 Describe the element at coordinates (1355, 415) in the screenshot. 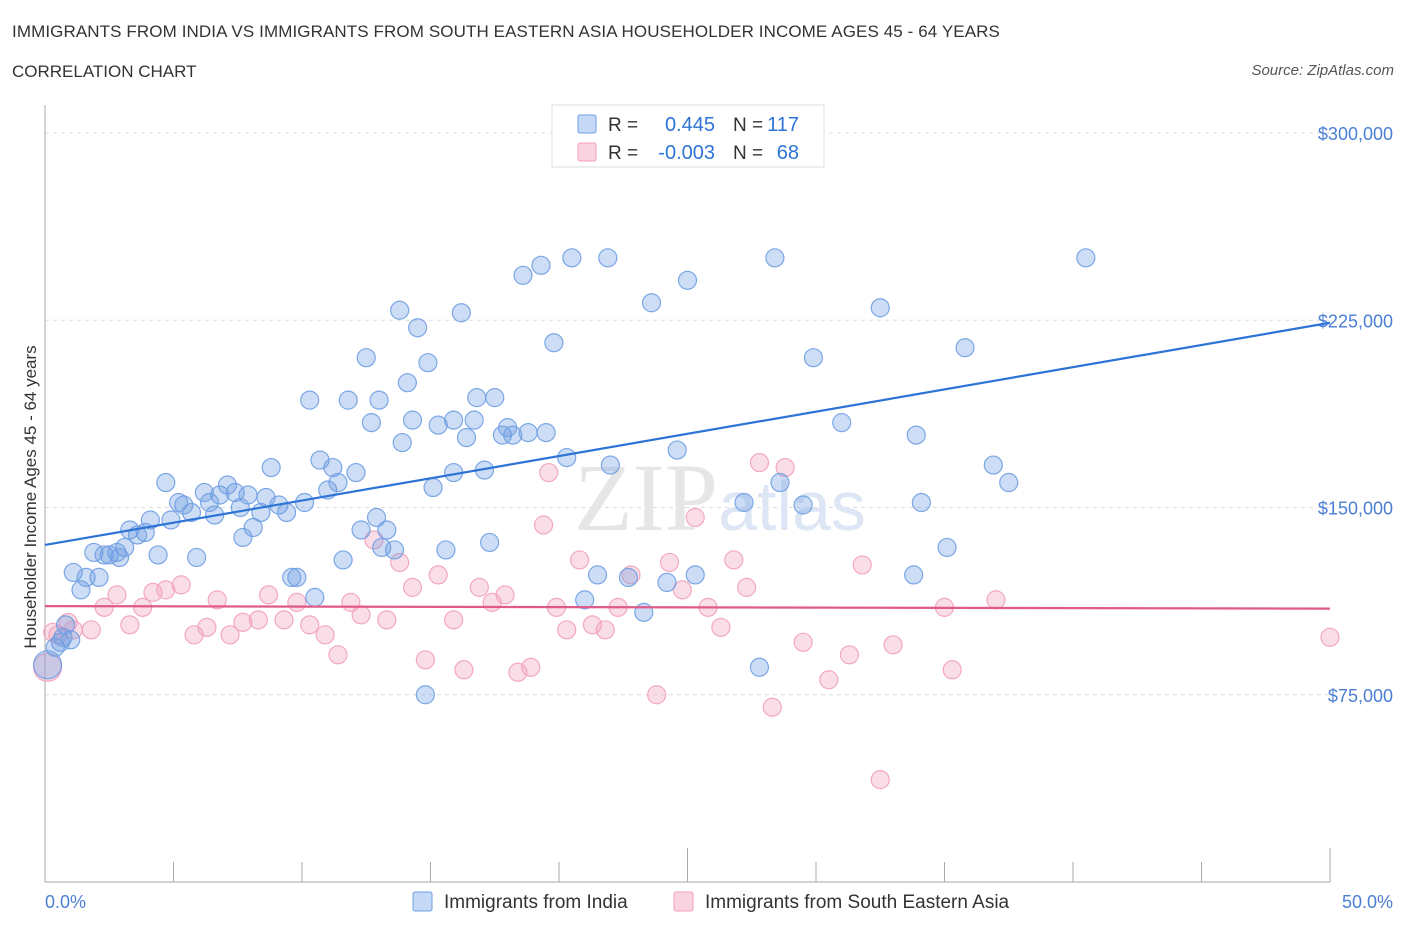

I see `y-tick-labels: $75,000 $150,000 $225,000 $300,000` at that location.